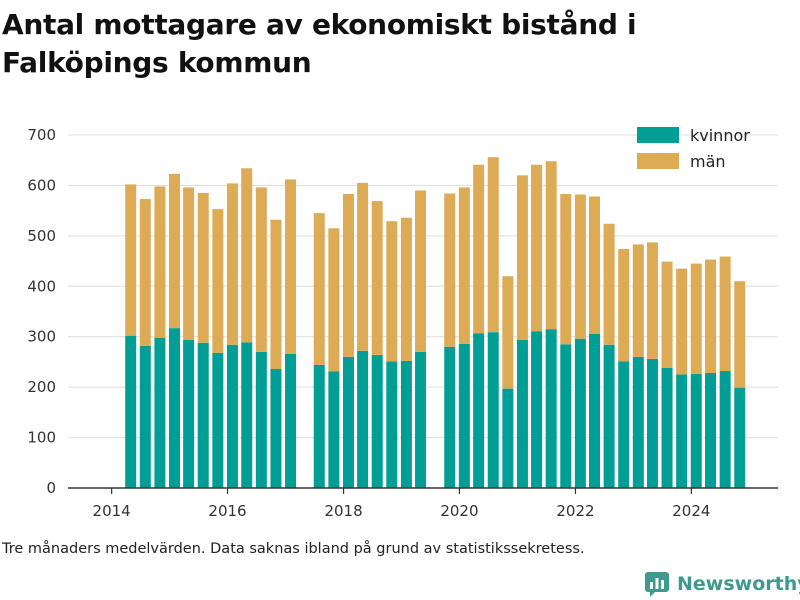 This screenshot has width=800, height=600. Describe the element at coordinates (343, 511) in the screenshot. I see `x-tick-label: 2018` at that location.